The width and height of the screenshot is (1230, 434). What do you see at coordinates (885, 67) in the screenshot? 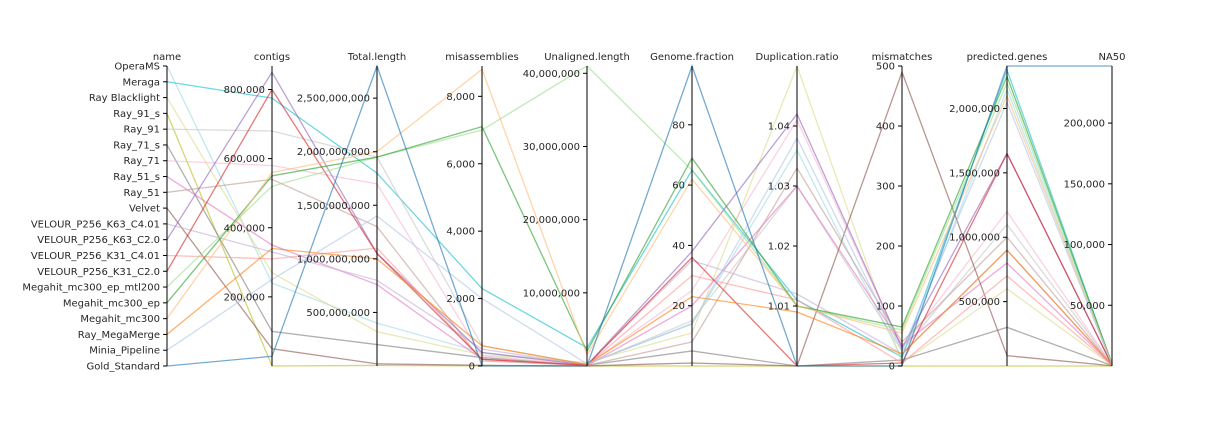
I see `tick-label-mismatches-5: 500` at bounding box center [885, 67].